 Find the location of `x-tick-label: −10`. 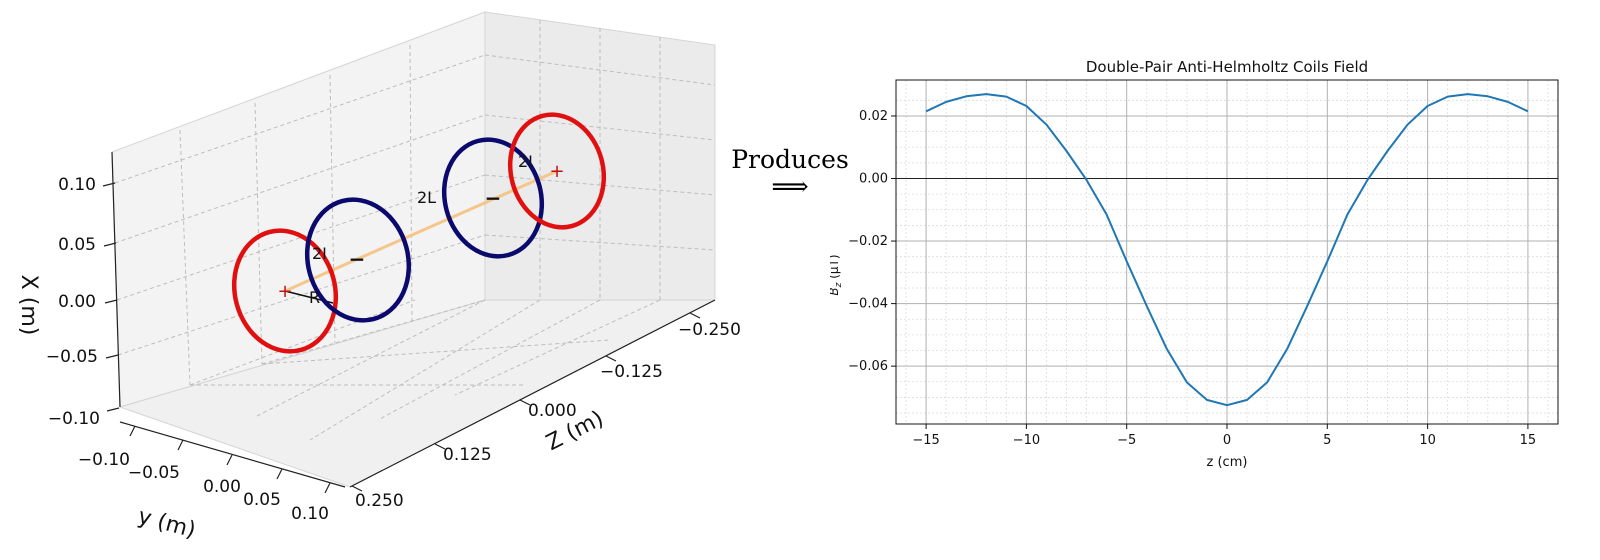

x-tick-label: −10 is located at coordinates (1026, 440).